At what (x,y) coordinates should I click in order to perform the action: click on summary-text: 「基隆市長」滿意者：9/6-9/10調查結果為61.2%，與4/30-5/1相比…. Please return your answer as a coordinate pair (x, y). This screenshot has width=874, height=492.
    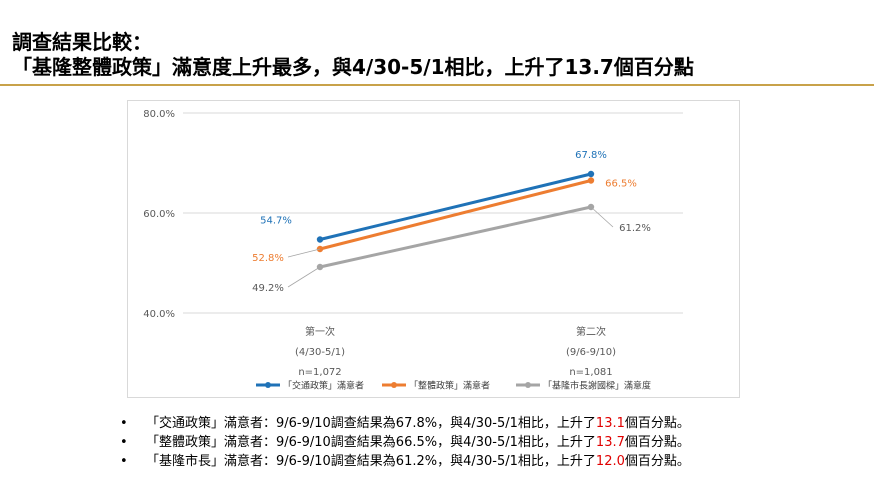
    Looking at the image, I should click on (371, 461).